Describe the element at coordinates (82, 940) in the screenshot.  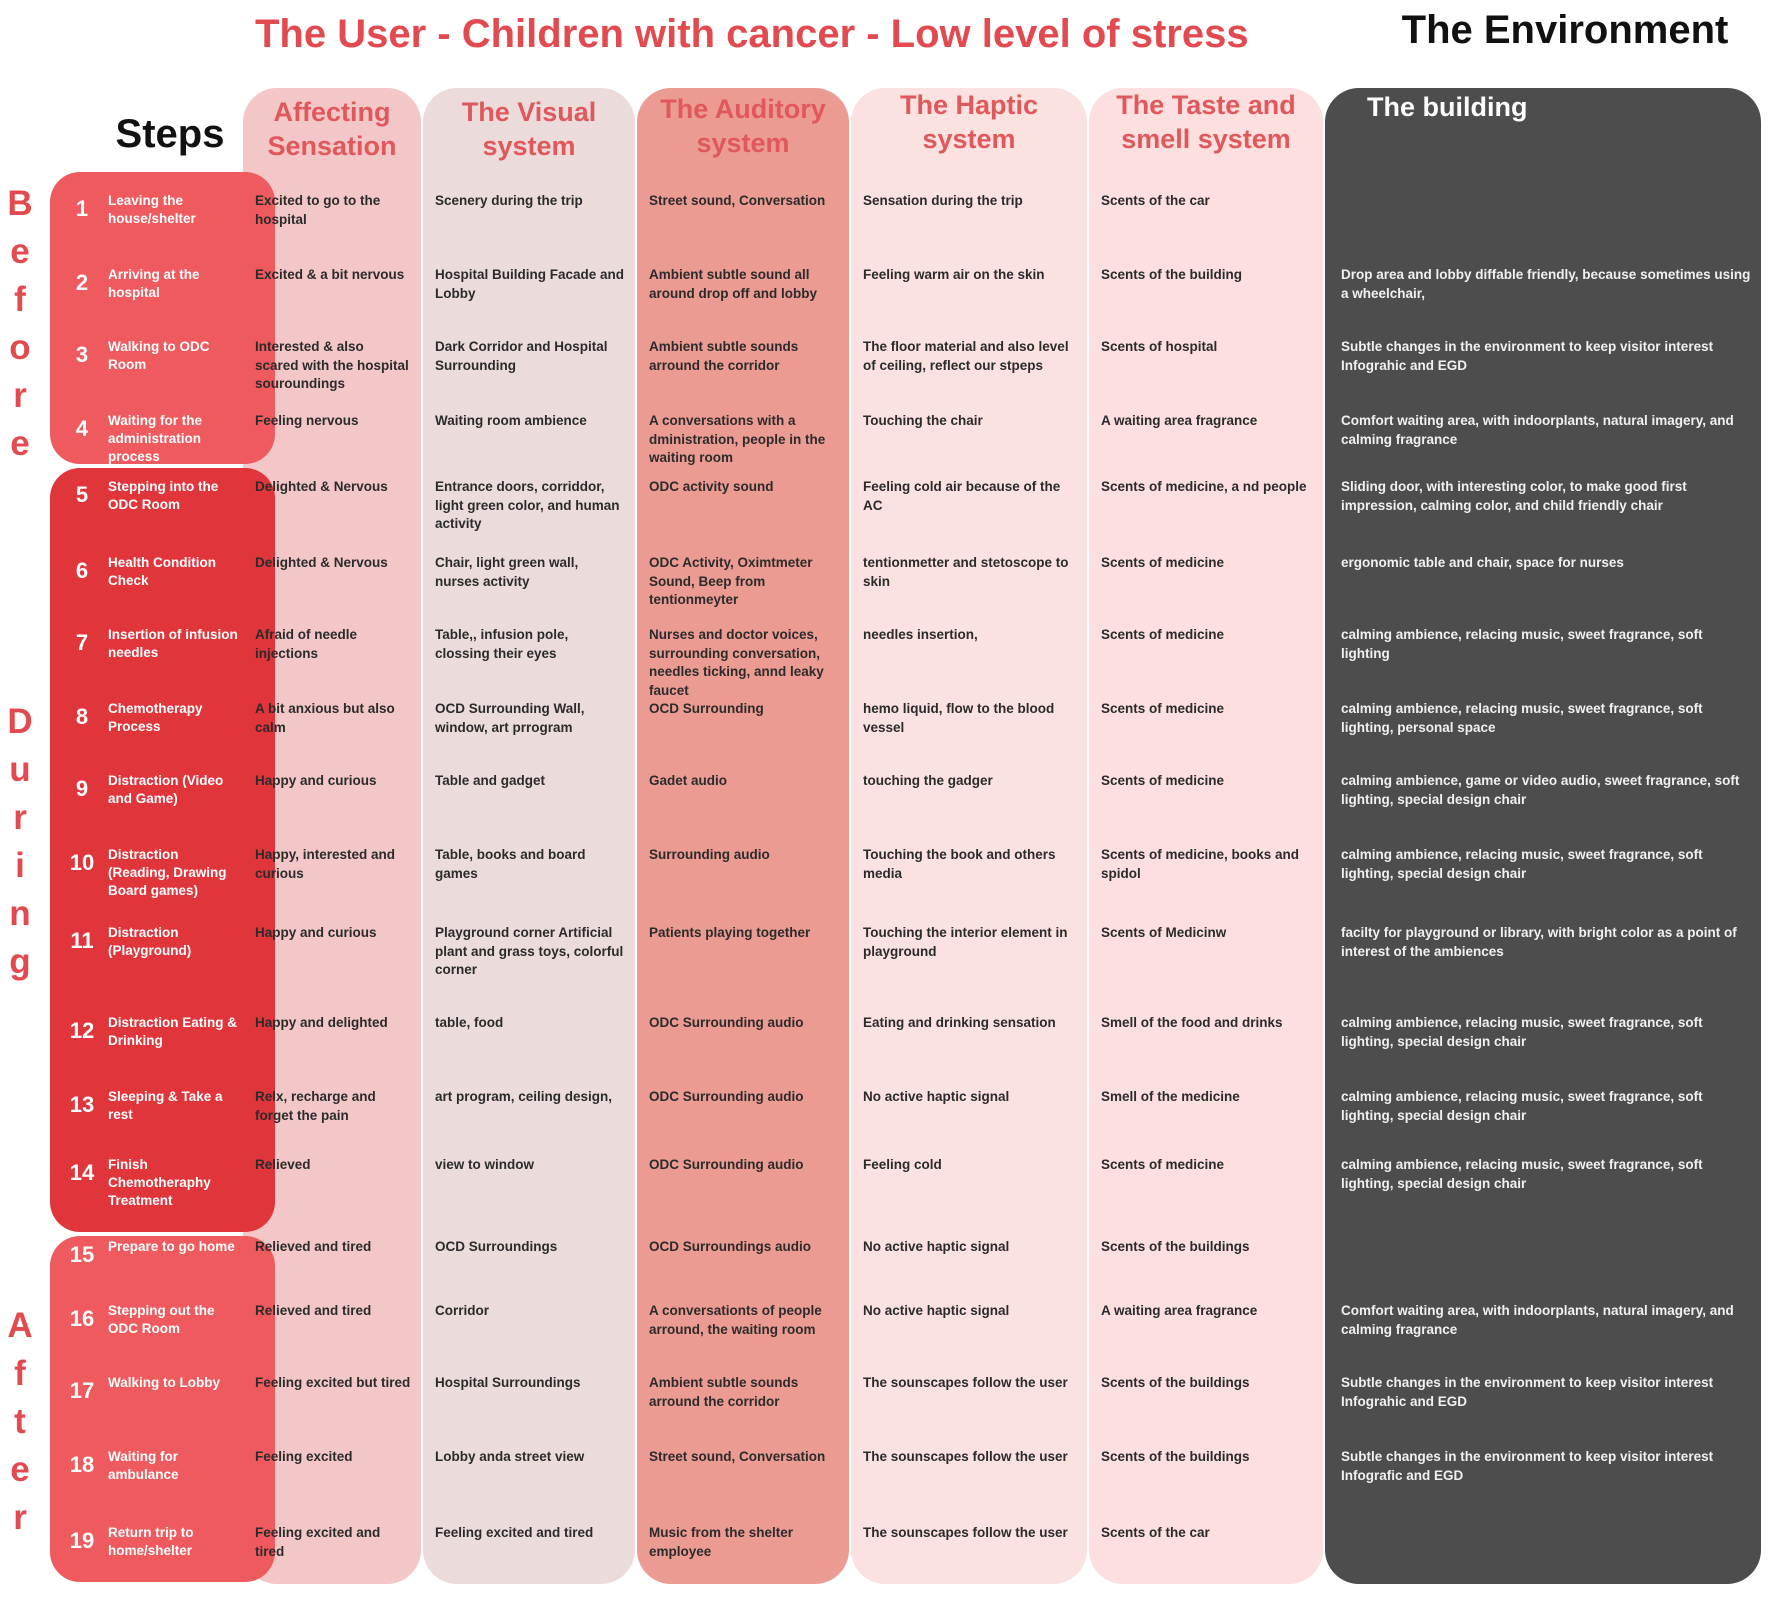
I see `step-number: 11` at that location.